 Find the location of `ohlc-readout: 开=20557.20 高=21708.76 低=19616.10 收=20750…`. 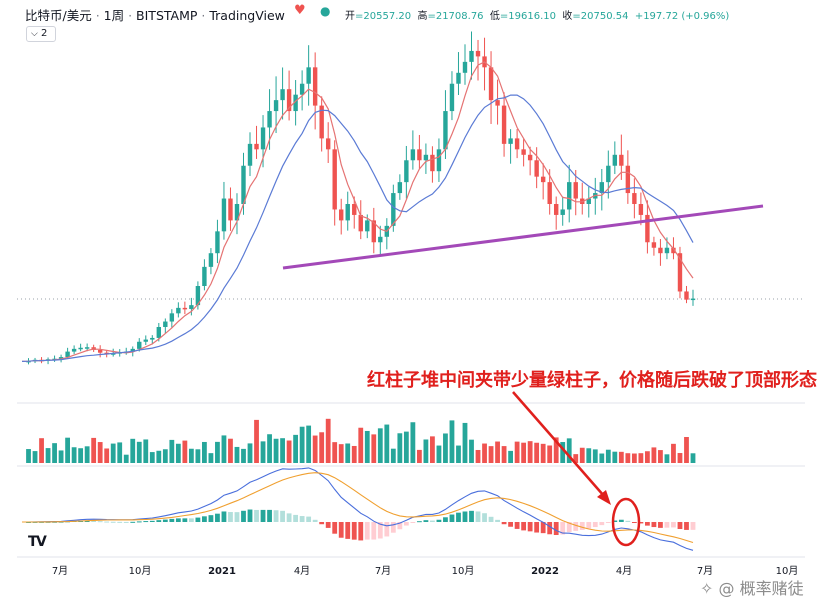

ohlc-readout: 开=20557.20 高=21708.76 低=19616.10 收=20750… is located at coordinates (537, 14).